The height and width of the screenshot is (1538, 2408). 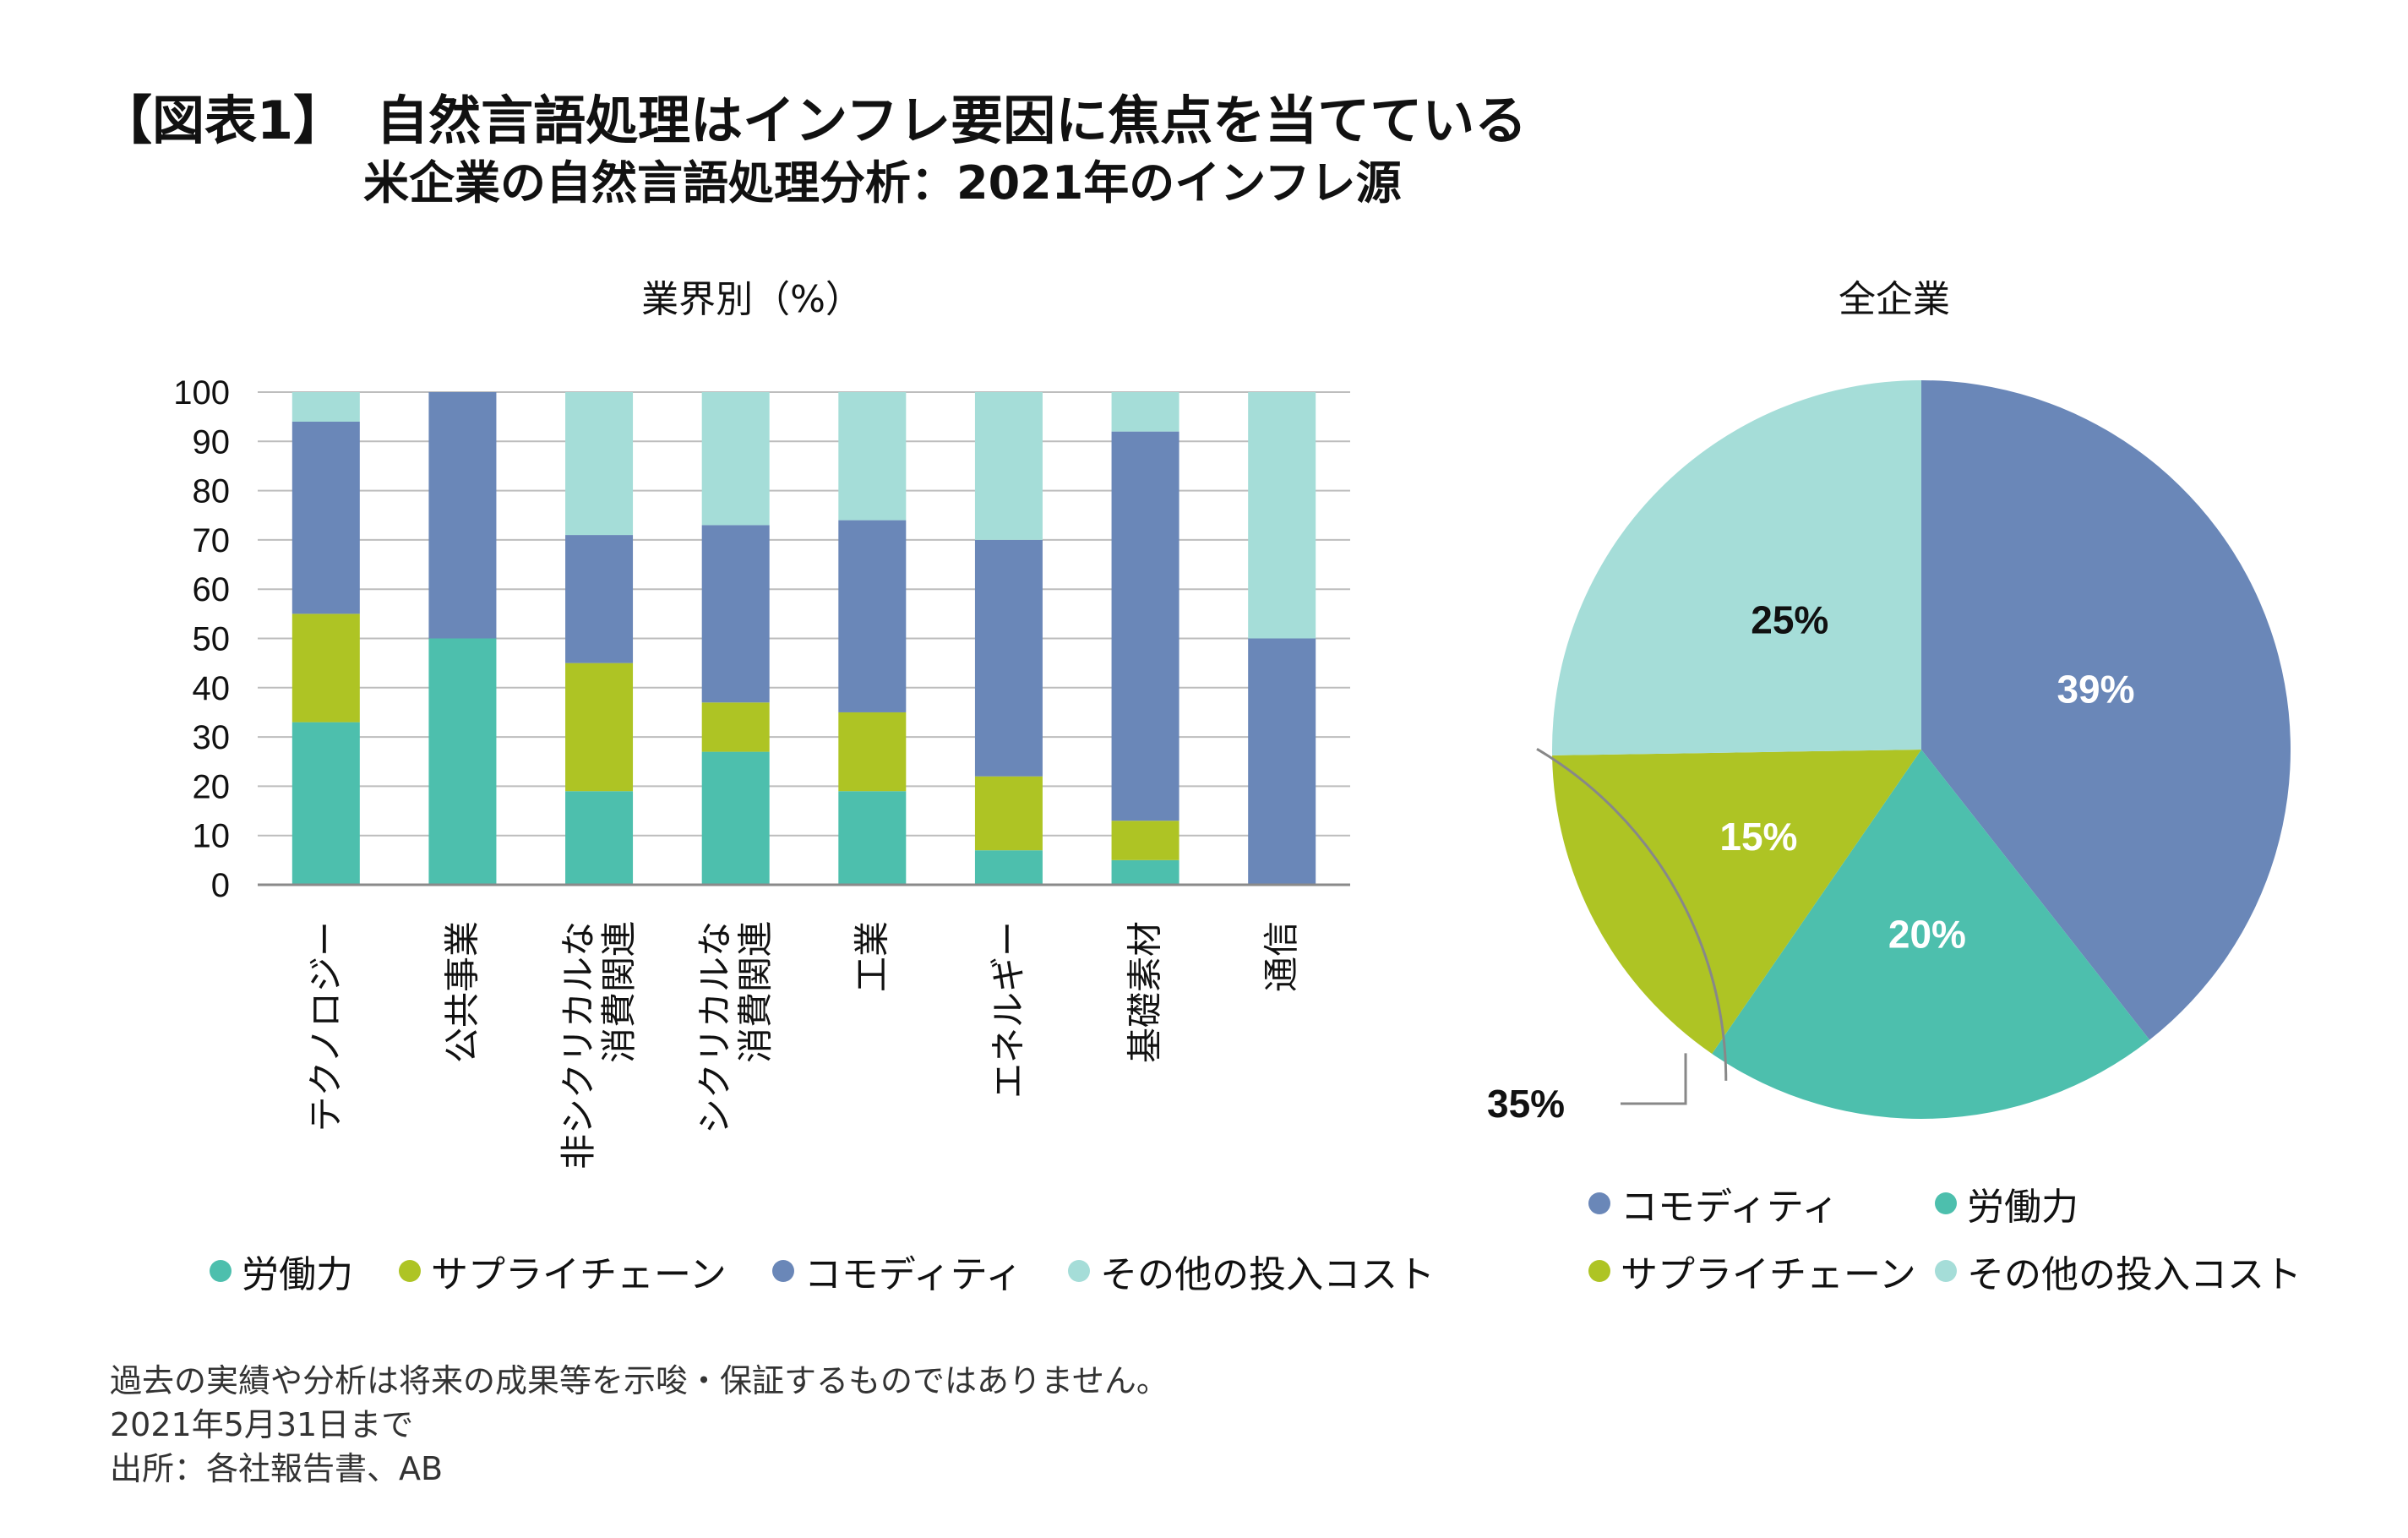 What do you see at coordinates (1008, 1010) in the screenshot?
I see `x-category-label-6: エネルギー` at bounding box center [1008, 1010].